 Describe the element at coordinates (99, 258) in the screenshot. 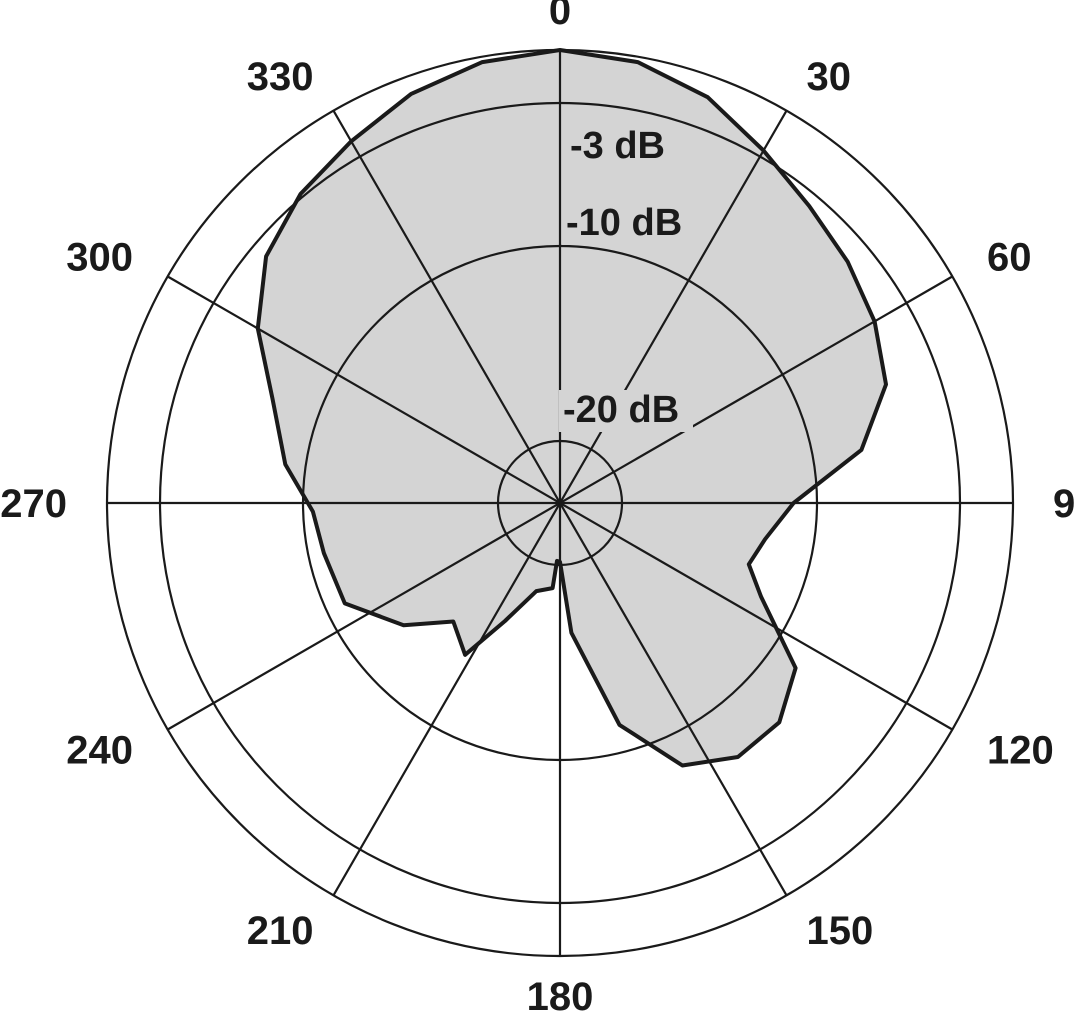

I see `angle-label-300: 300` at that location.